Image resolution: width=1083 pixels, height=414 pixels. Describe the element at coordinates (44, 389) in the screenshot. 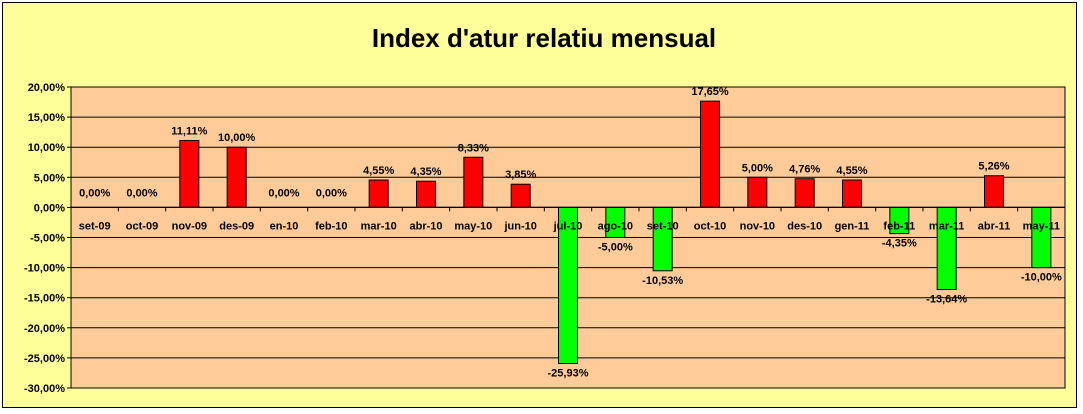

I see `y-tick-label: -30,00%` at that location.